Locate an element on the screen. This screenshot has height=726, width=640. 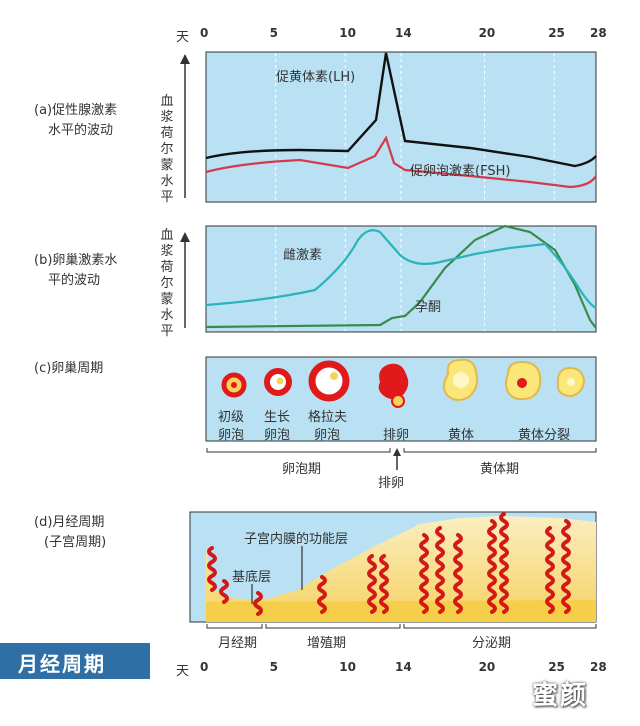
corpus-albicans-core is located at coordinates (571, 382).